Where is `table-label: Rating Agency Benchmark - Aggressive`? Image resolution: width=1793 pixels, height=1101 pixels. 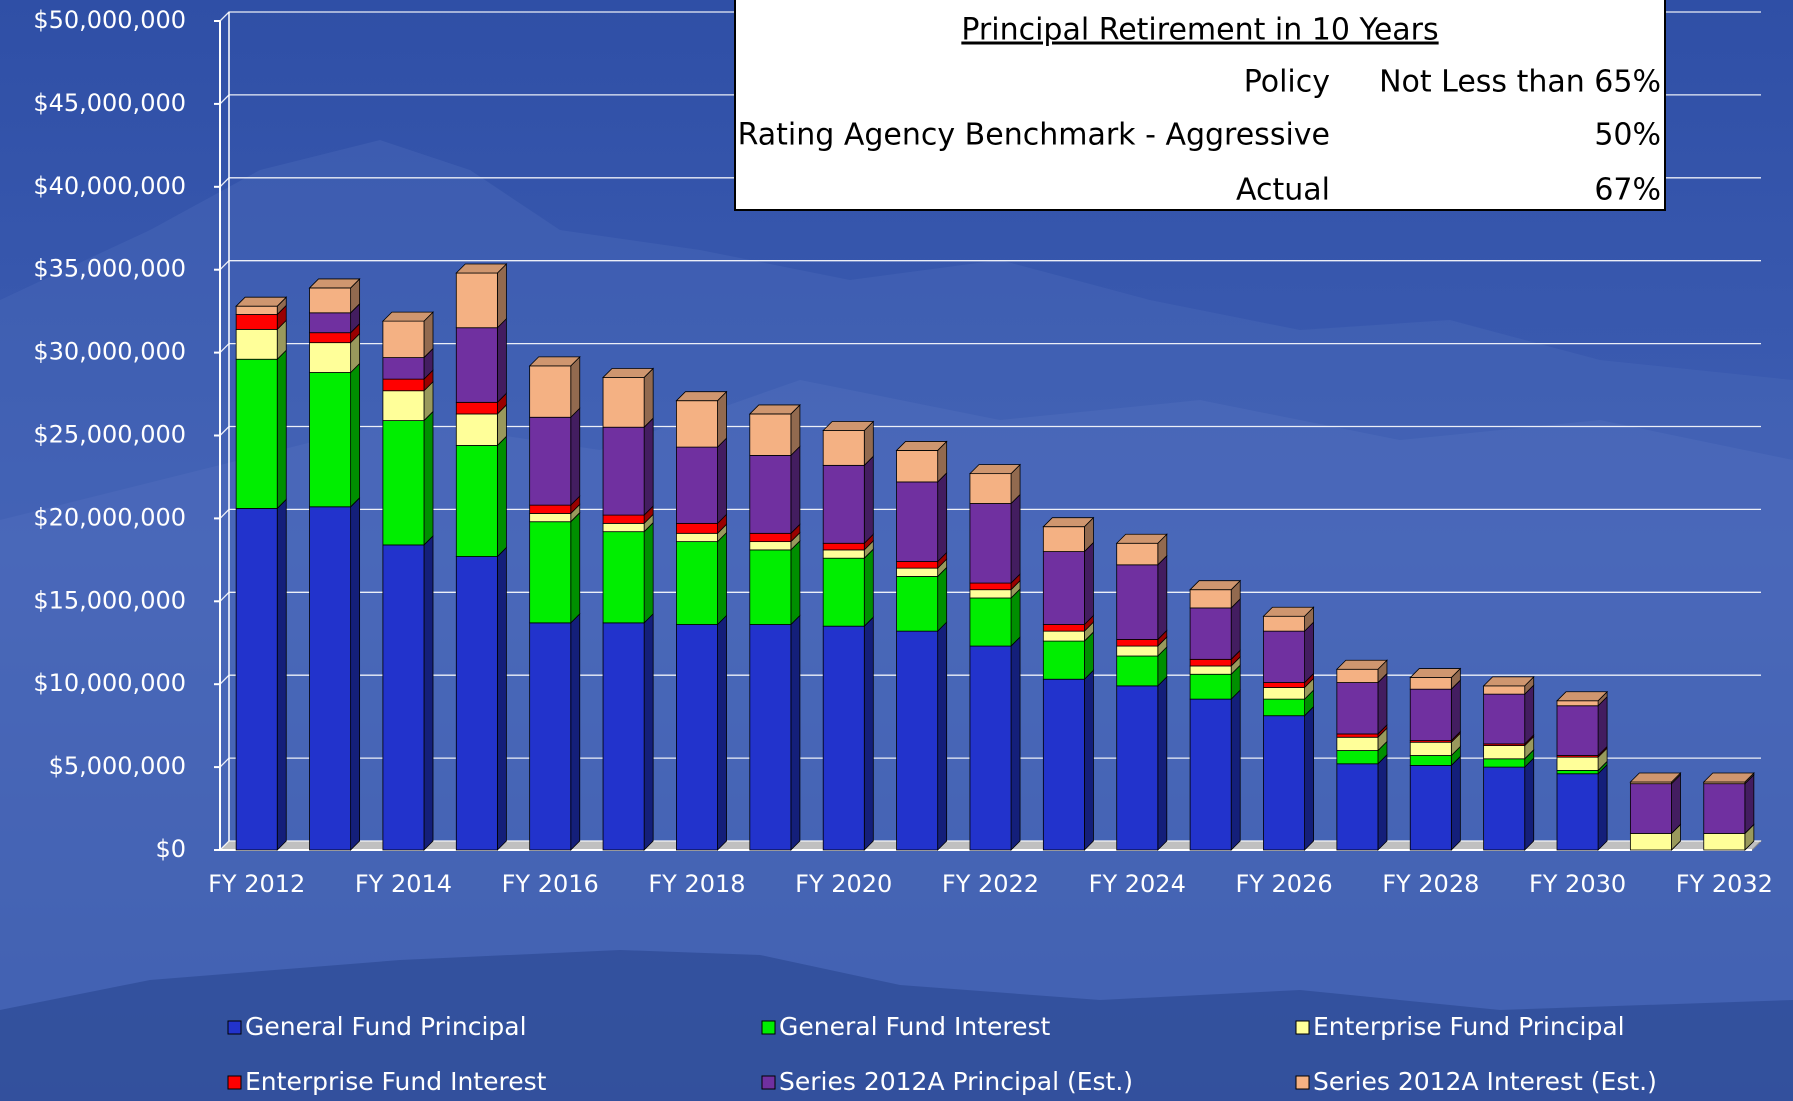
table-label: Rating Agency Benchmark - Aggressive is located at coordinates (1034, 135).